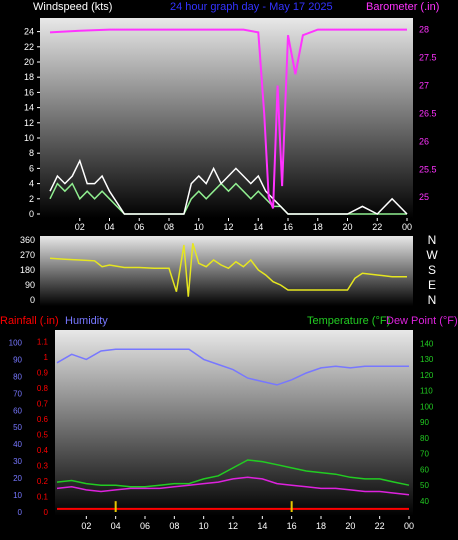 This screenshot has width=458, height=540. Describe the element at coordinates (402, 7) in the screenshot. I see `barometer-label: Barometer (.in)` at that location.